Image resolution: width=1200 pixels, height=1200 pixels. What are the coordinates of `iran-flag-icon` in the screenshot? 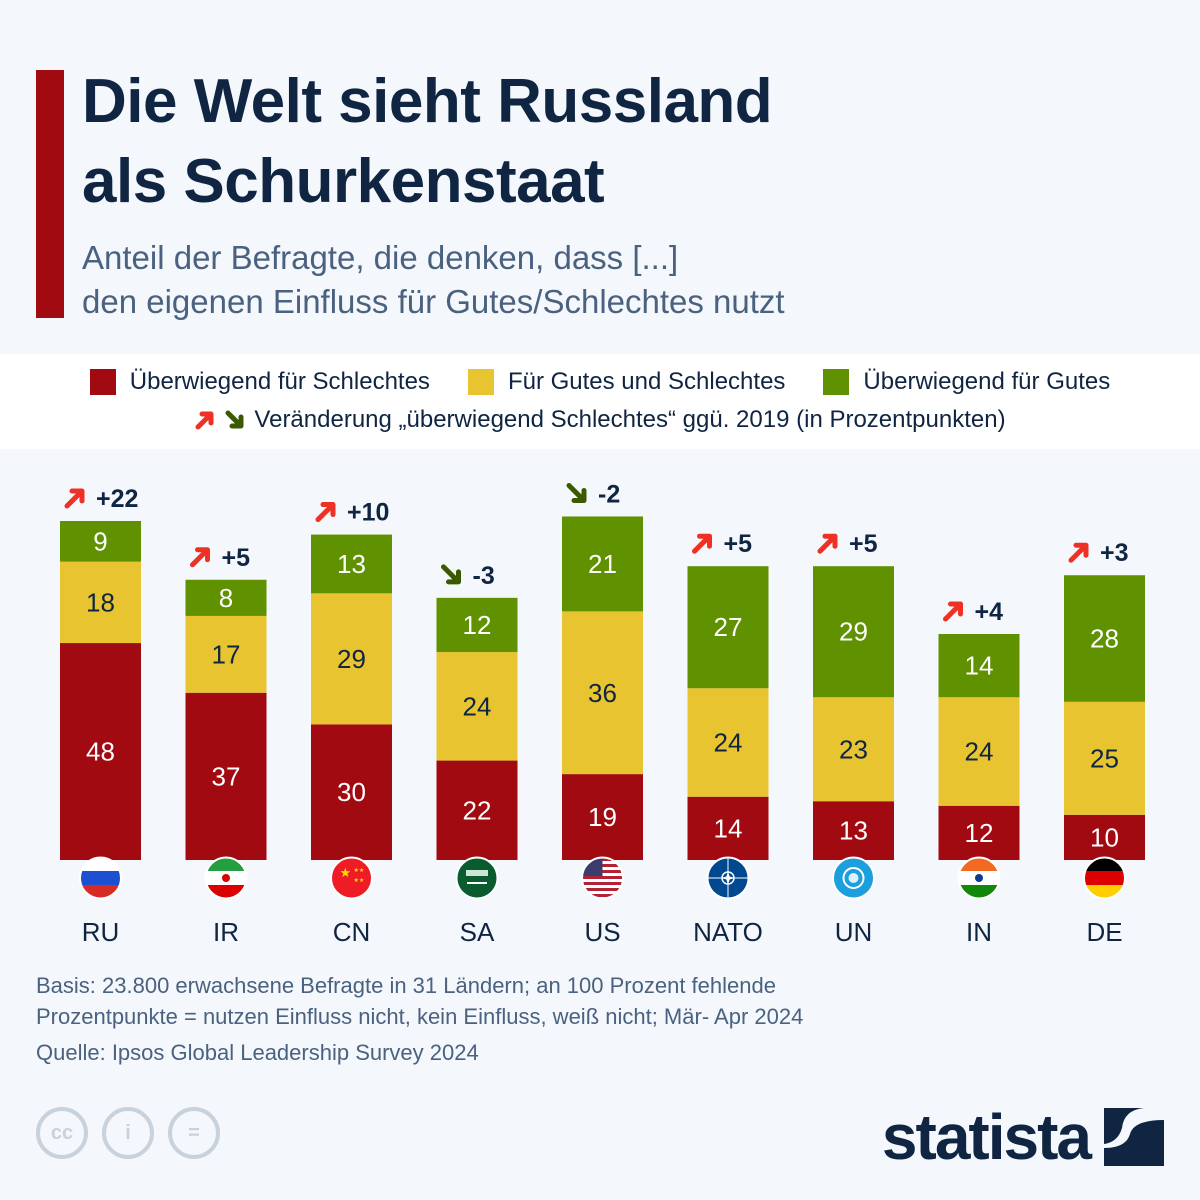 It's located at (226, 878).